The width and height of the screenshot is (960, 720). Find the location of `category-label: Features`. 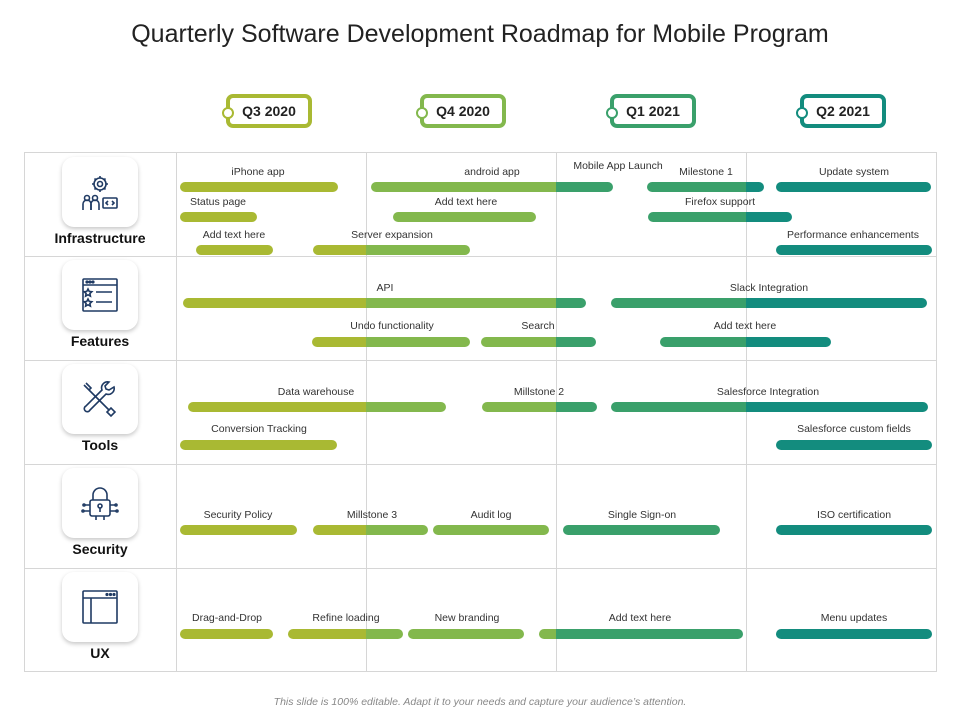

category-label: Features is located at coordinates (100, 341).